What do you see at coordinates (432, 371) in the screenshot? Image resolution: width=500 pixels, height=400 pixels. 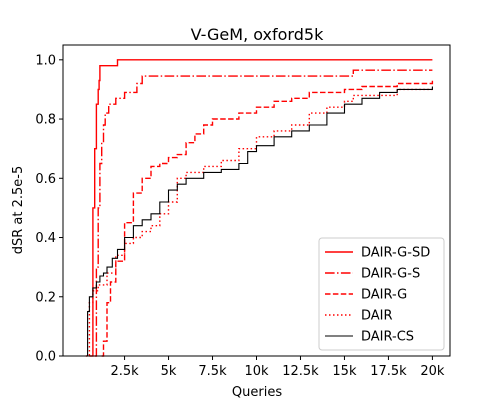 I see `x-tick-label: 20k` at bounding box center [432, 371].